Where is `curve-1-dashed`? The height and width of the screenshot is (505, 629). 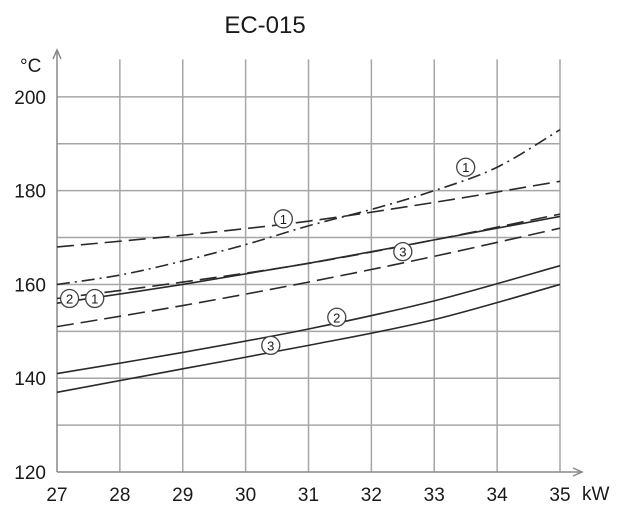 curve-1-dashed is located at coordinates (308, 214).